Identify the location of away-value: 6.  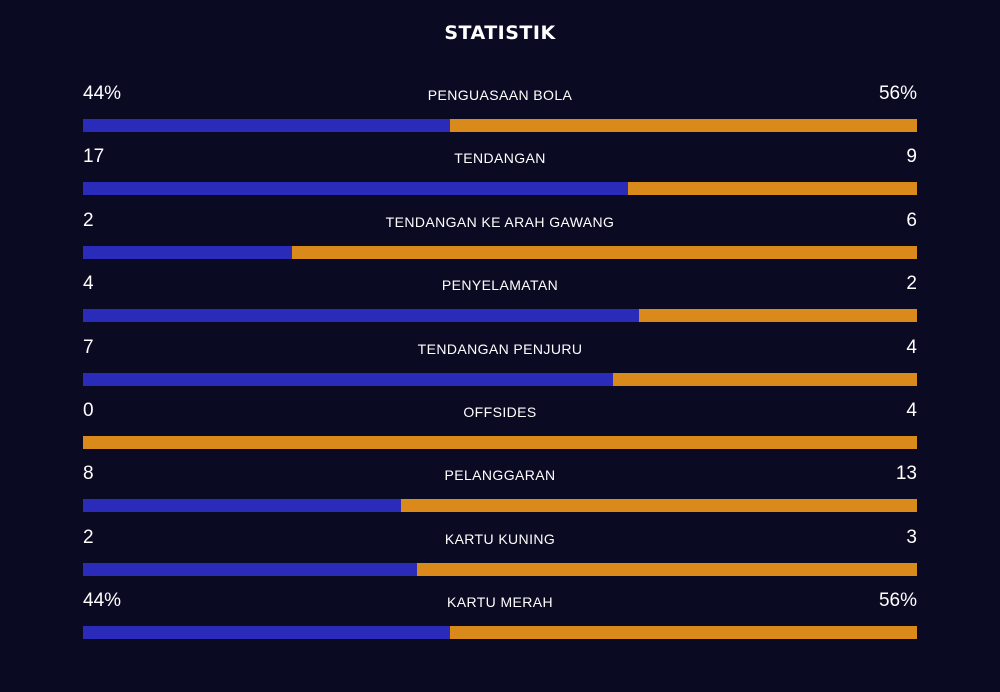
(911, 220).